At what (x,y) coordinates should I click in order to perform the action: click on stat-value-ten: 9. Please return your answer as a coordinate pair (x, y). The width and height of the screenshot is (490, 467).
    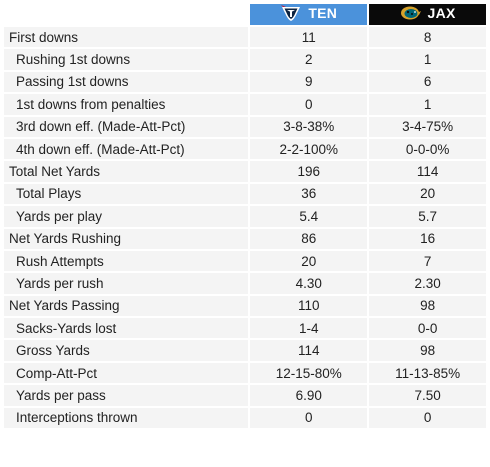
    Looking at the image, I should click on (309, 82).